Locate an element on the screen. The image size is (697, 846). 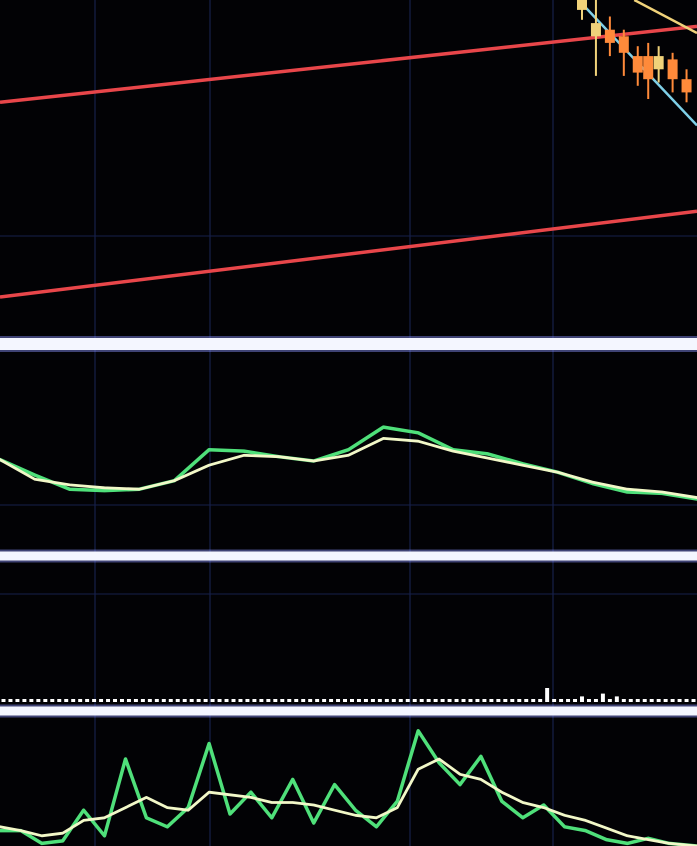
volume-panel is located at coordinates (348, 695).